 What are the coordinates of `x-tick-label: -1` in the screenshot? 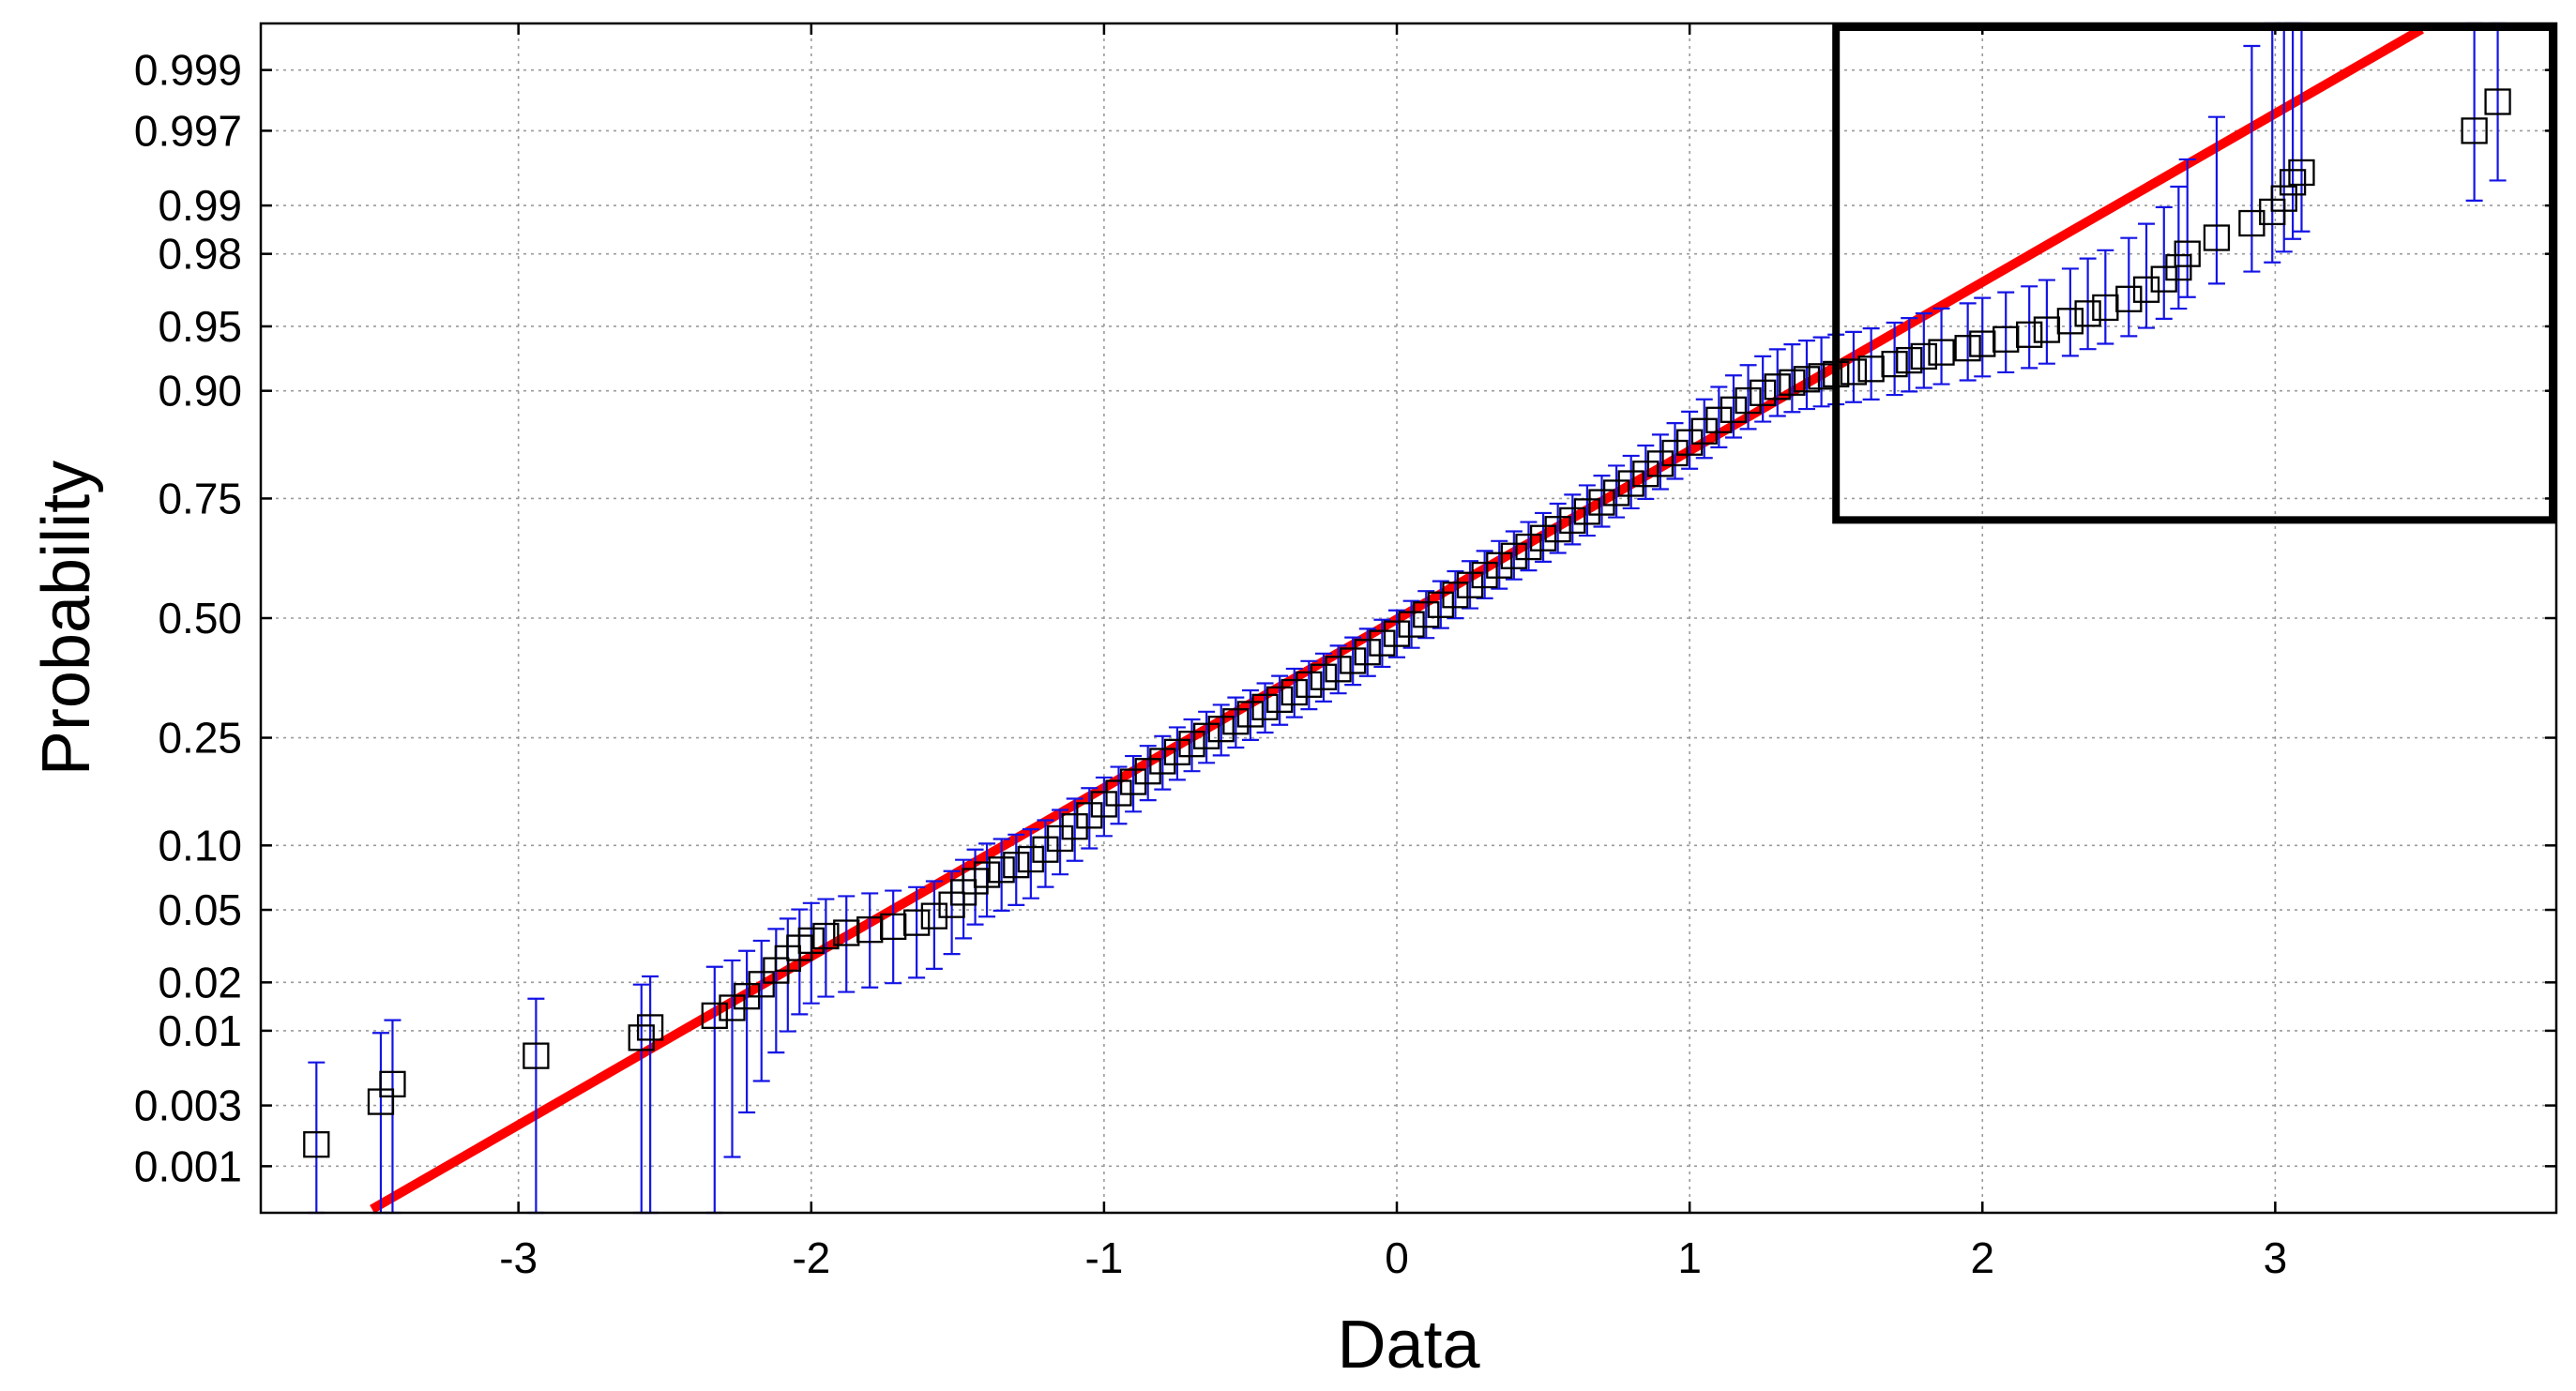 It's located at (1103, 1257).